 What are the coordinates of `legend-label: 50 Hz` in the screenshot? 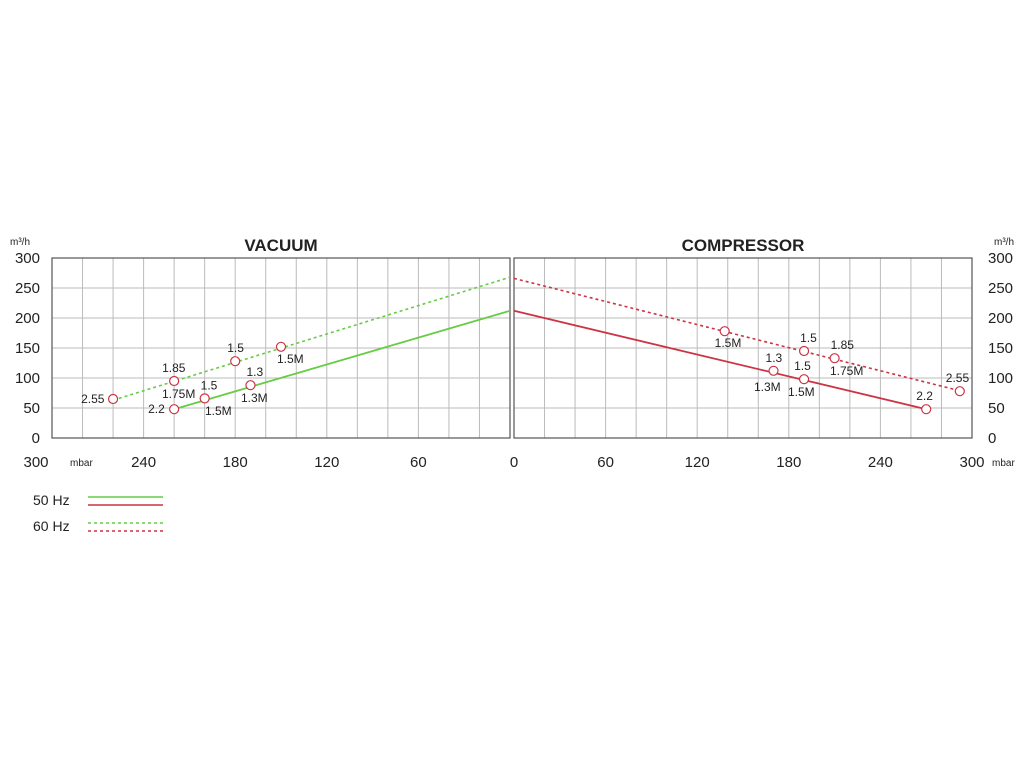 It's located at (51, 500).